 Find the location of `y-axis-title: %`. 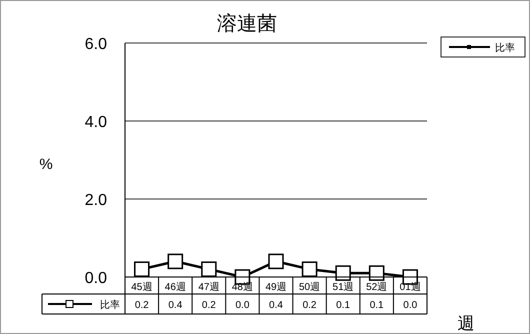

y-axis-title: % is located at coordinates (46, 164).